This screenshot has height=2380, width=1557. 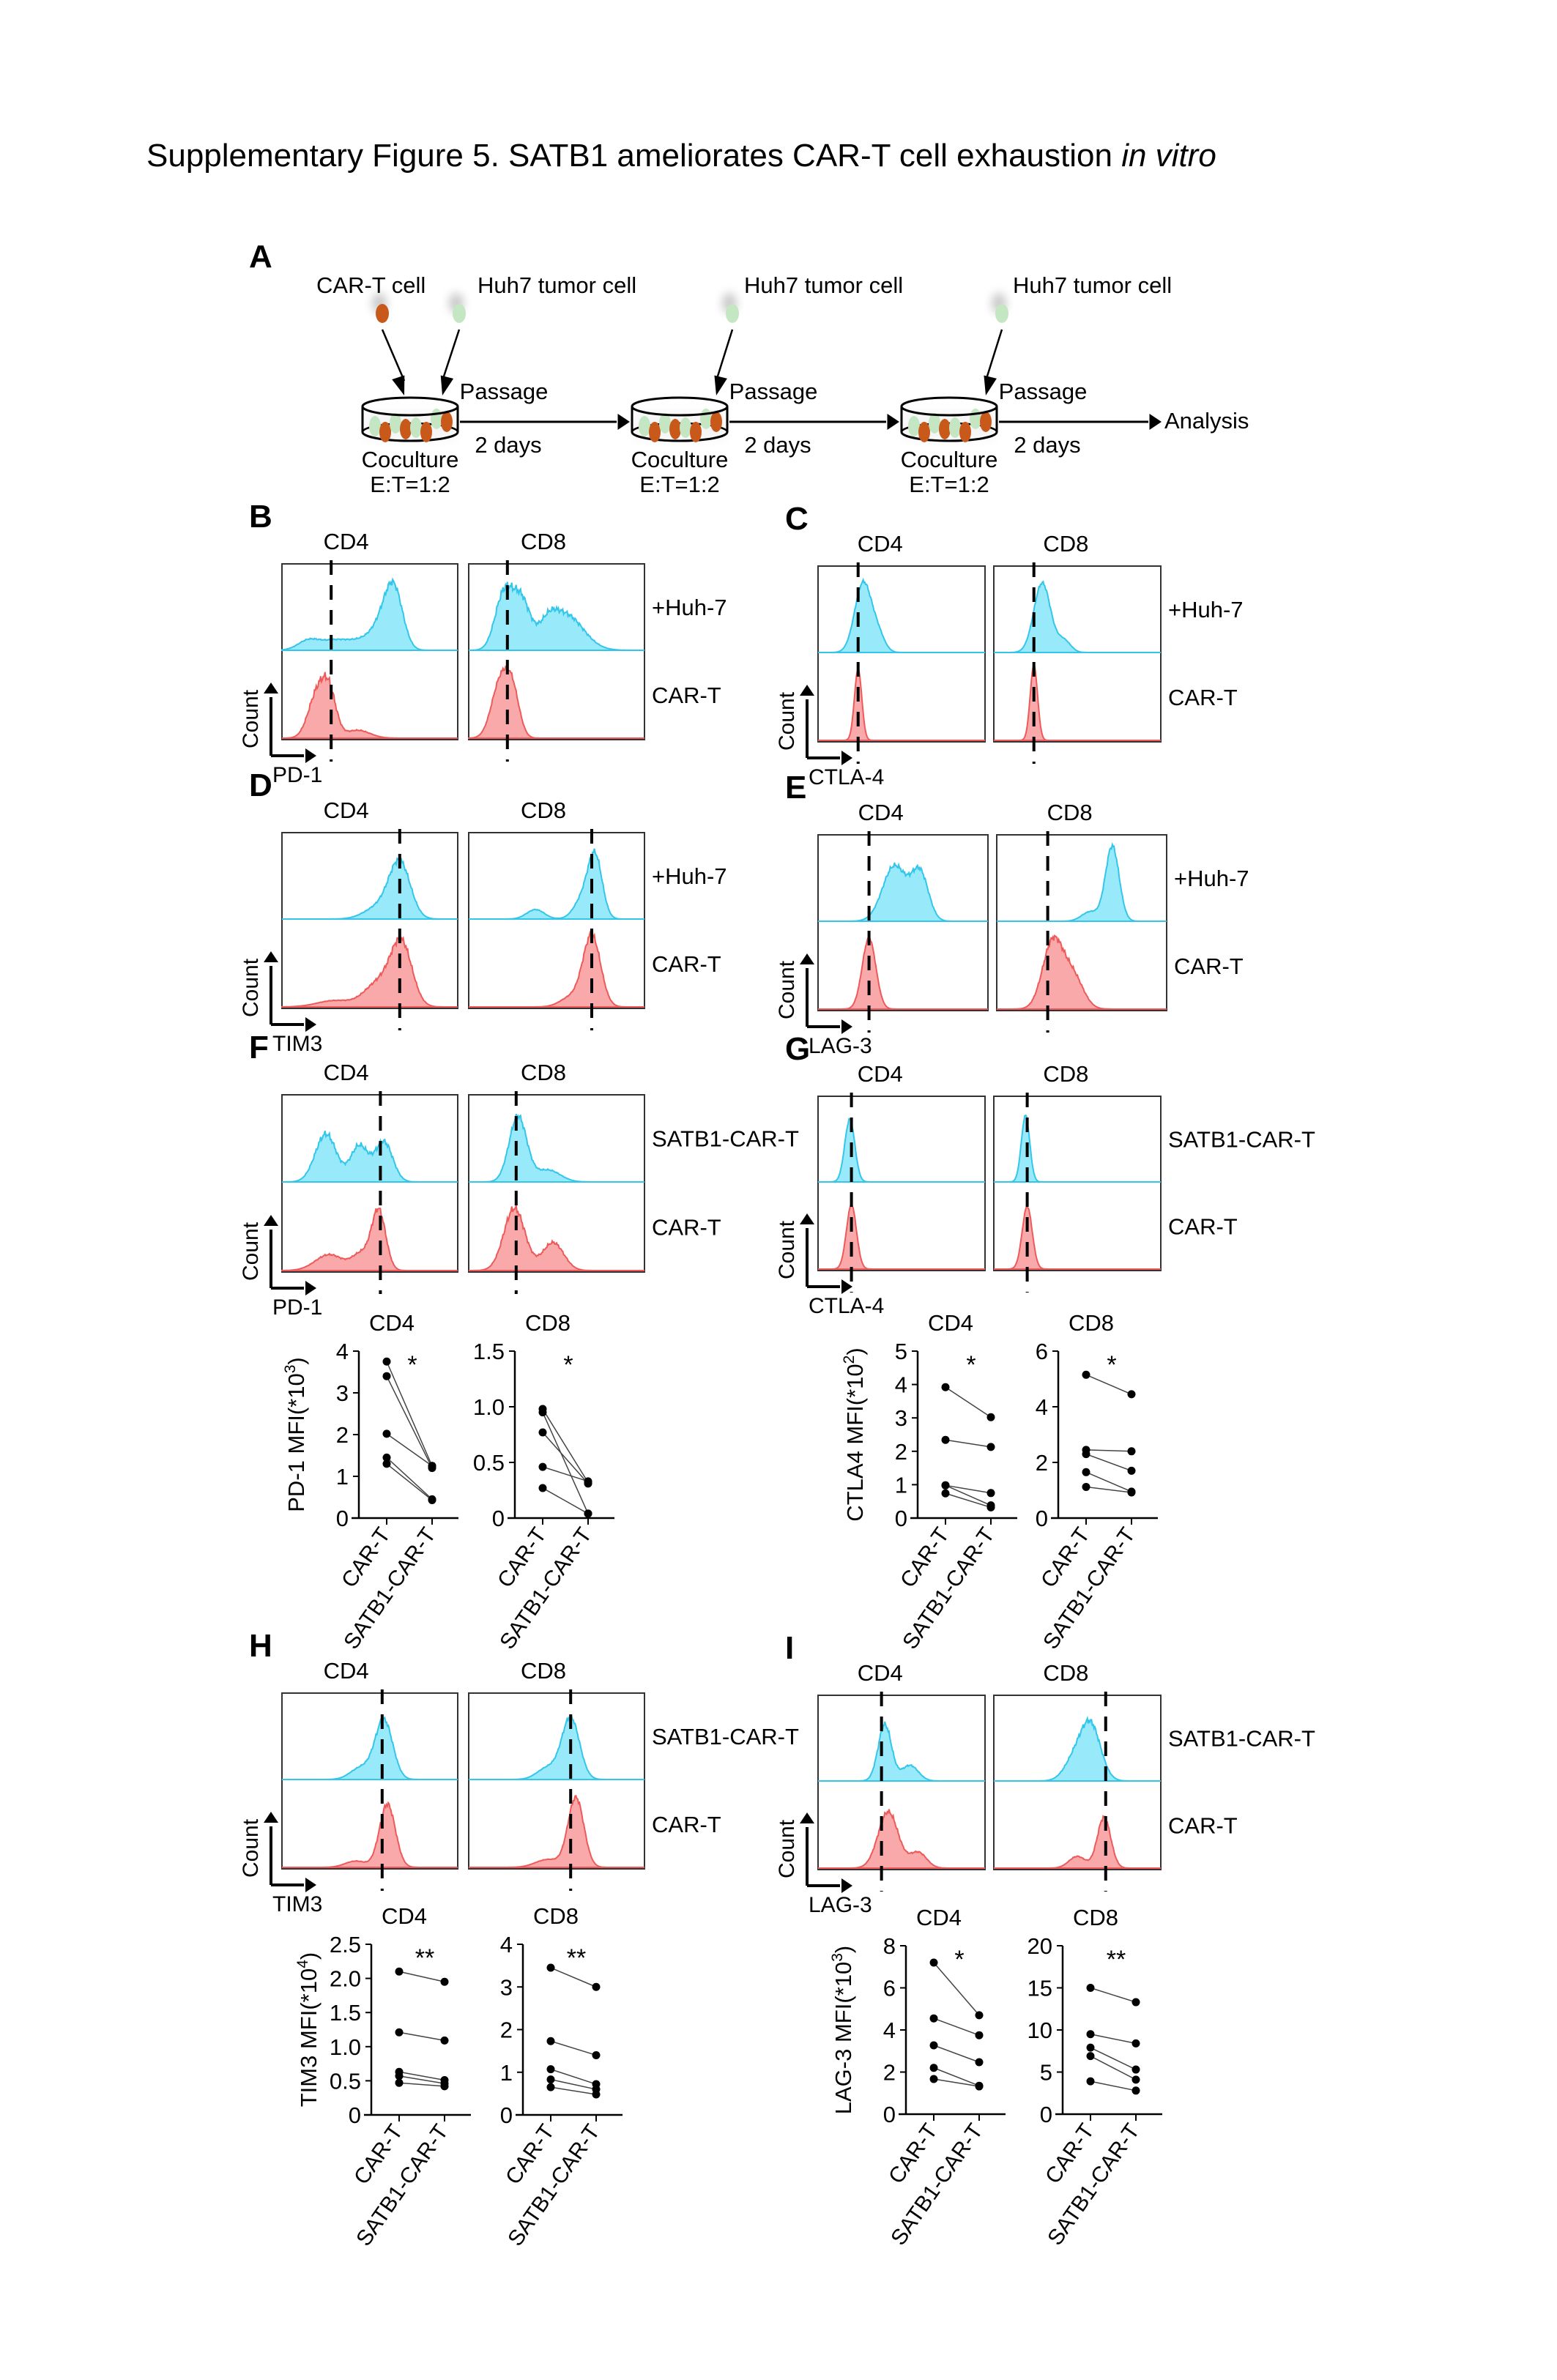 I want to click on culture-dish, so click(x=680, y=419).